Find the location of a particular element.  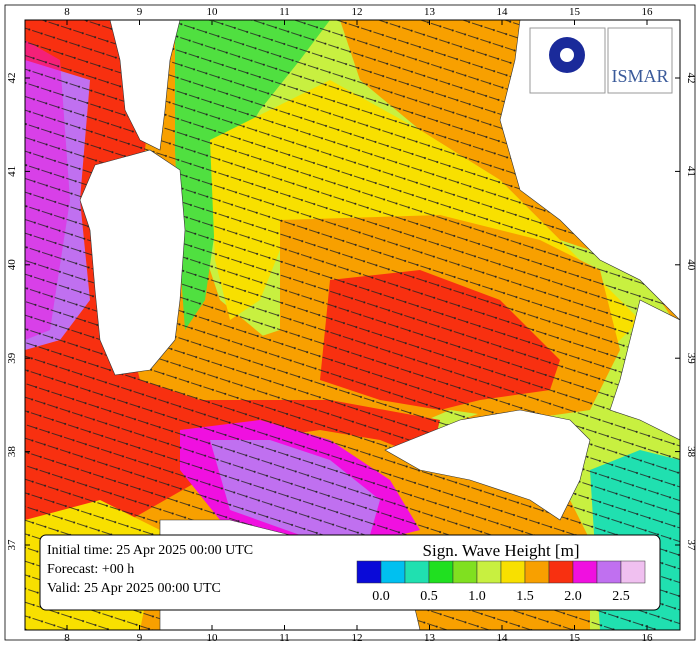

logo-text: ISMAR is located at coordinates (639, 76).